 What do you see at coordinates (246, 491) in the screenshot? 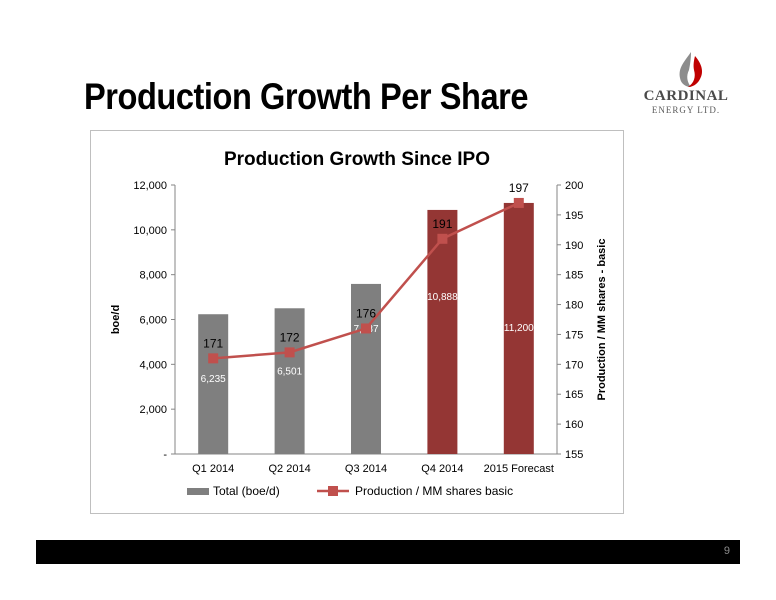
I see `legend-bar-label: Total (boe/d)` at bounding box center [246, 491].